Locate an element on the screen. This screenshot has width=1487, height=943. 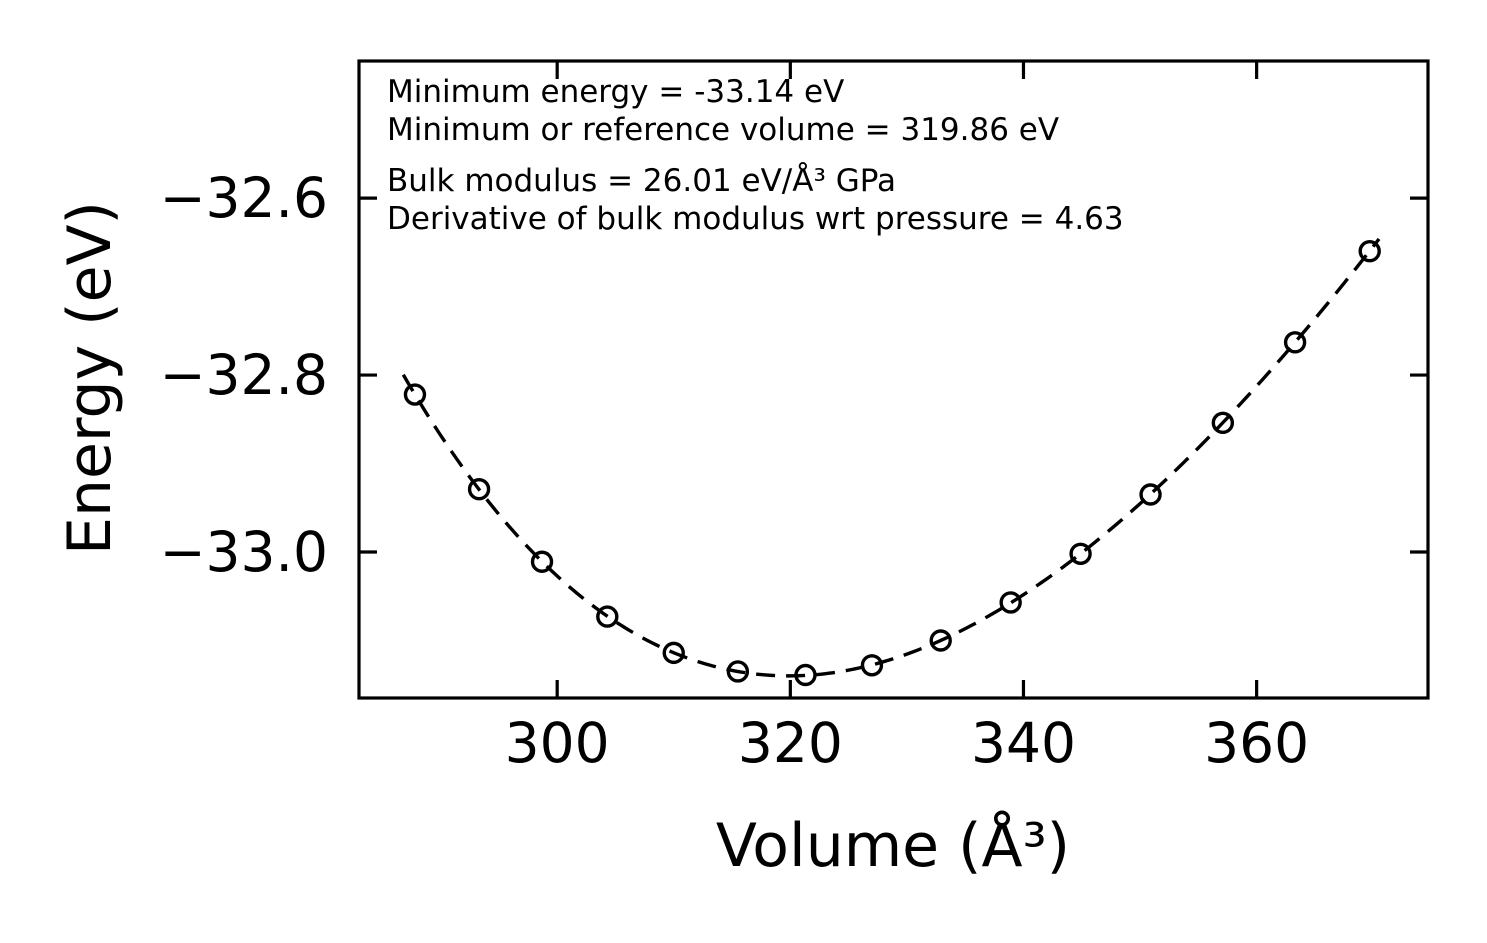
x-tick-label: 360 is located at coordinates (1257, 743).